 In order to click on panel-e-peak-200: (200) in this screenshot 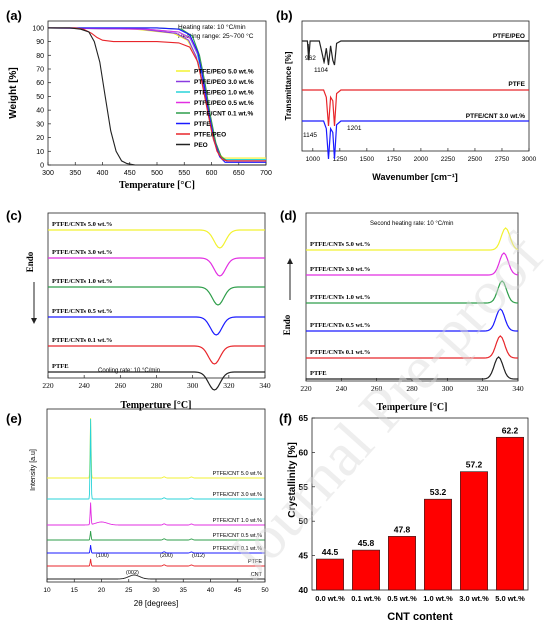, I will do `click(166, 556)`.